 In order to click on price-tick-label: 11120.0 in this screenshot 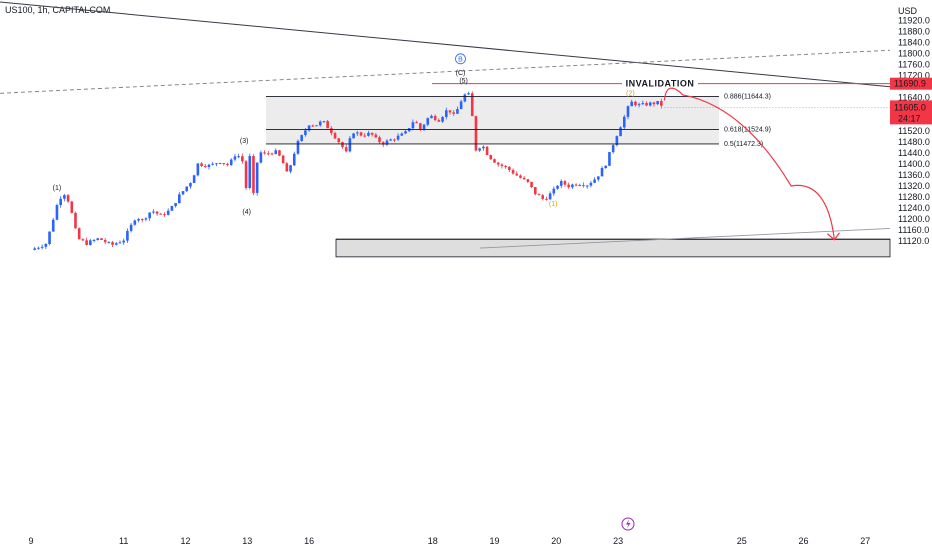, I will do `click(913, 241)`.